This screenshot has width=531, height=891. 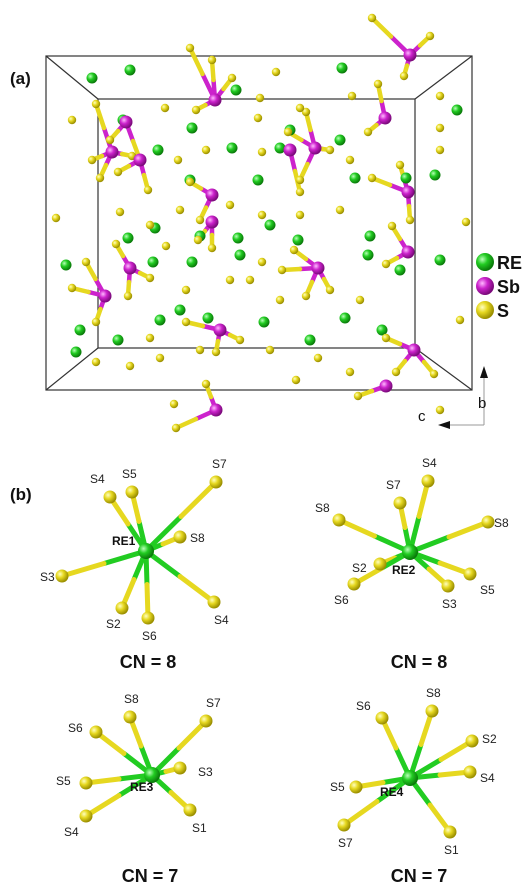 What do you see at coordinates (482, 403) in the screenshot?
I see `b-axis-label: b` at bounding box center [482, 403].